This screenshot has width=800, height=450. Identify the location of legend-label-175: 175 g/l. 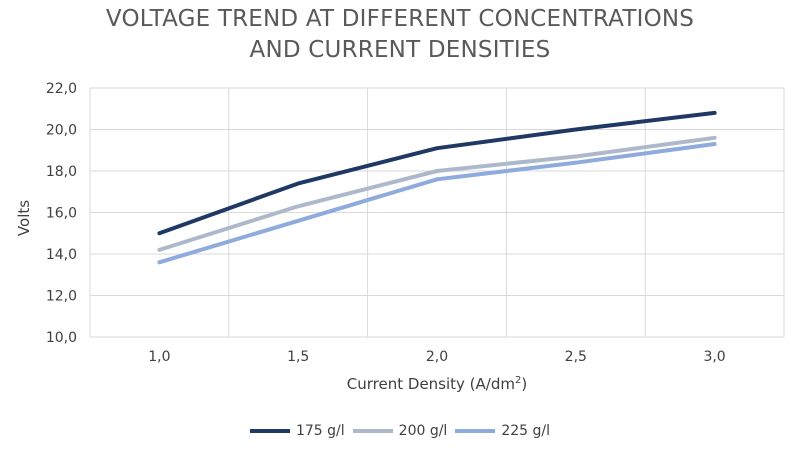
(320, 431).